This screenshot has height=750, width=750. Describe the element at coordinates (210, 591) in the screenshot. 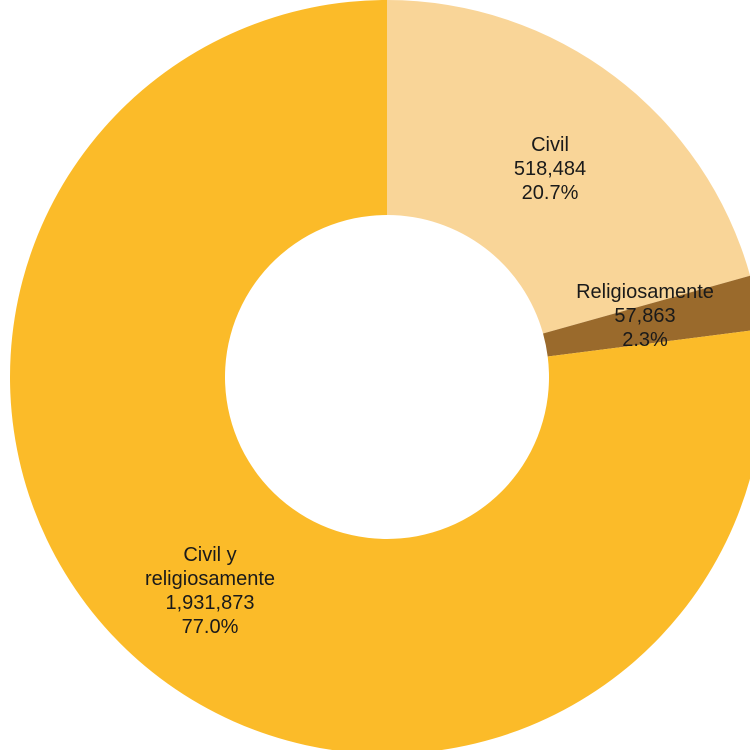

I see `data-label-civil-y-religiosamente: Civil y religiosamente 1,931,873 77.0%` at that location.